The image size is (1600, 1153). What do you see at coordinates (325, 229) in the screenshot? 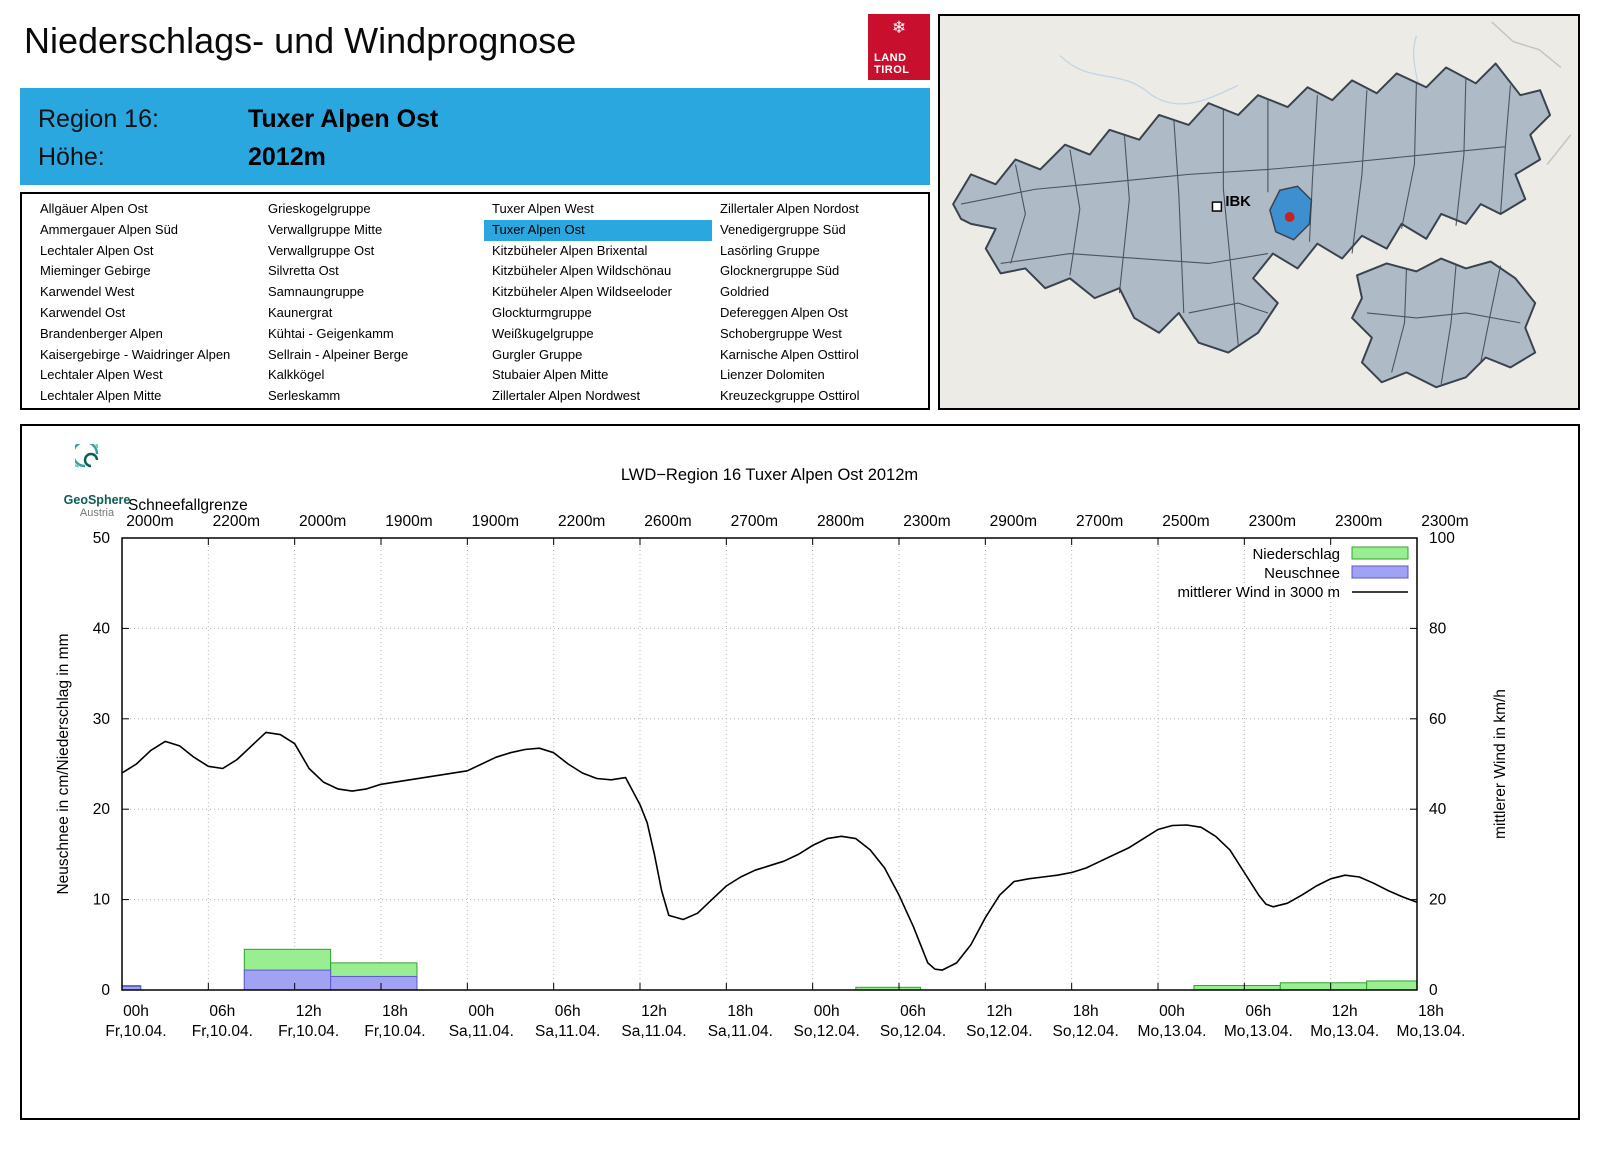
I see `region-list-item: Verwallgruppe Mitte` at bounding box center [325, 229].